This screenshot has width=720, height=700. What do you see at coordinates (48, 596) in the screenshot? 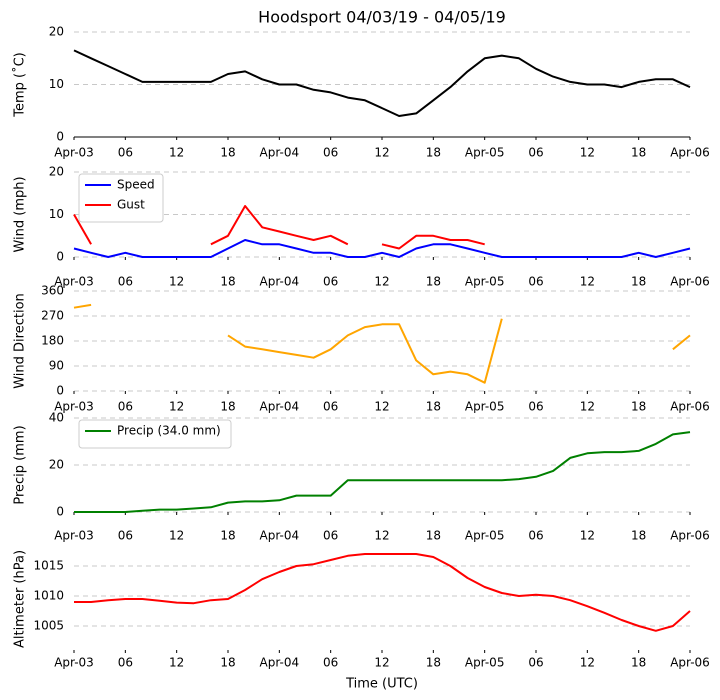
I see `y-tick-label: 1010` at bounding box center [48, 596].